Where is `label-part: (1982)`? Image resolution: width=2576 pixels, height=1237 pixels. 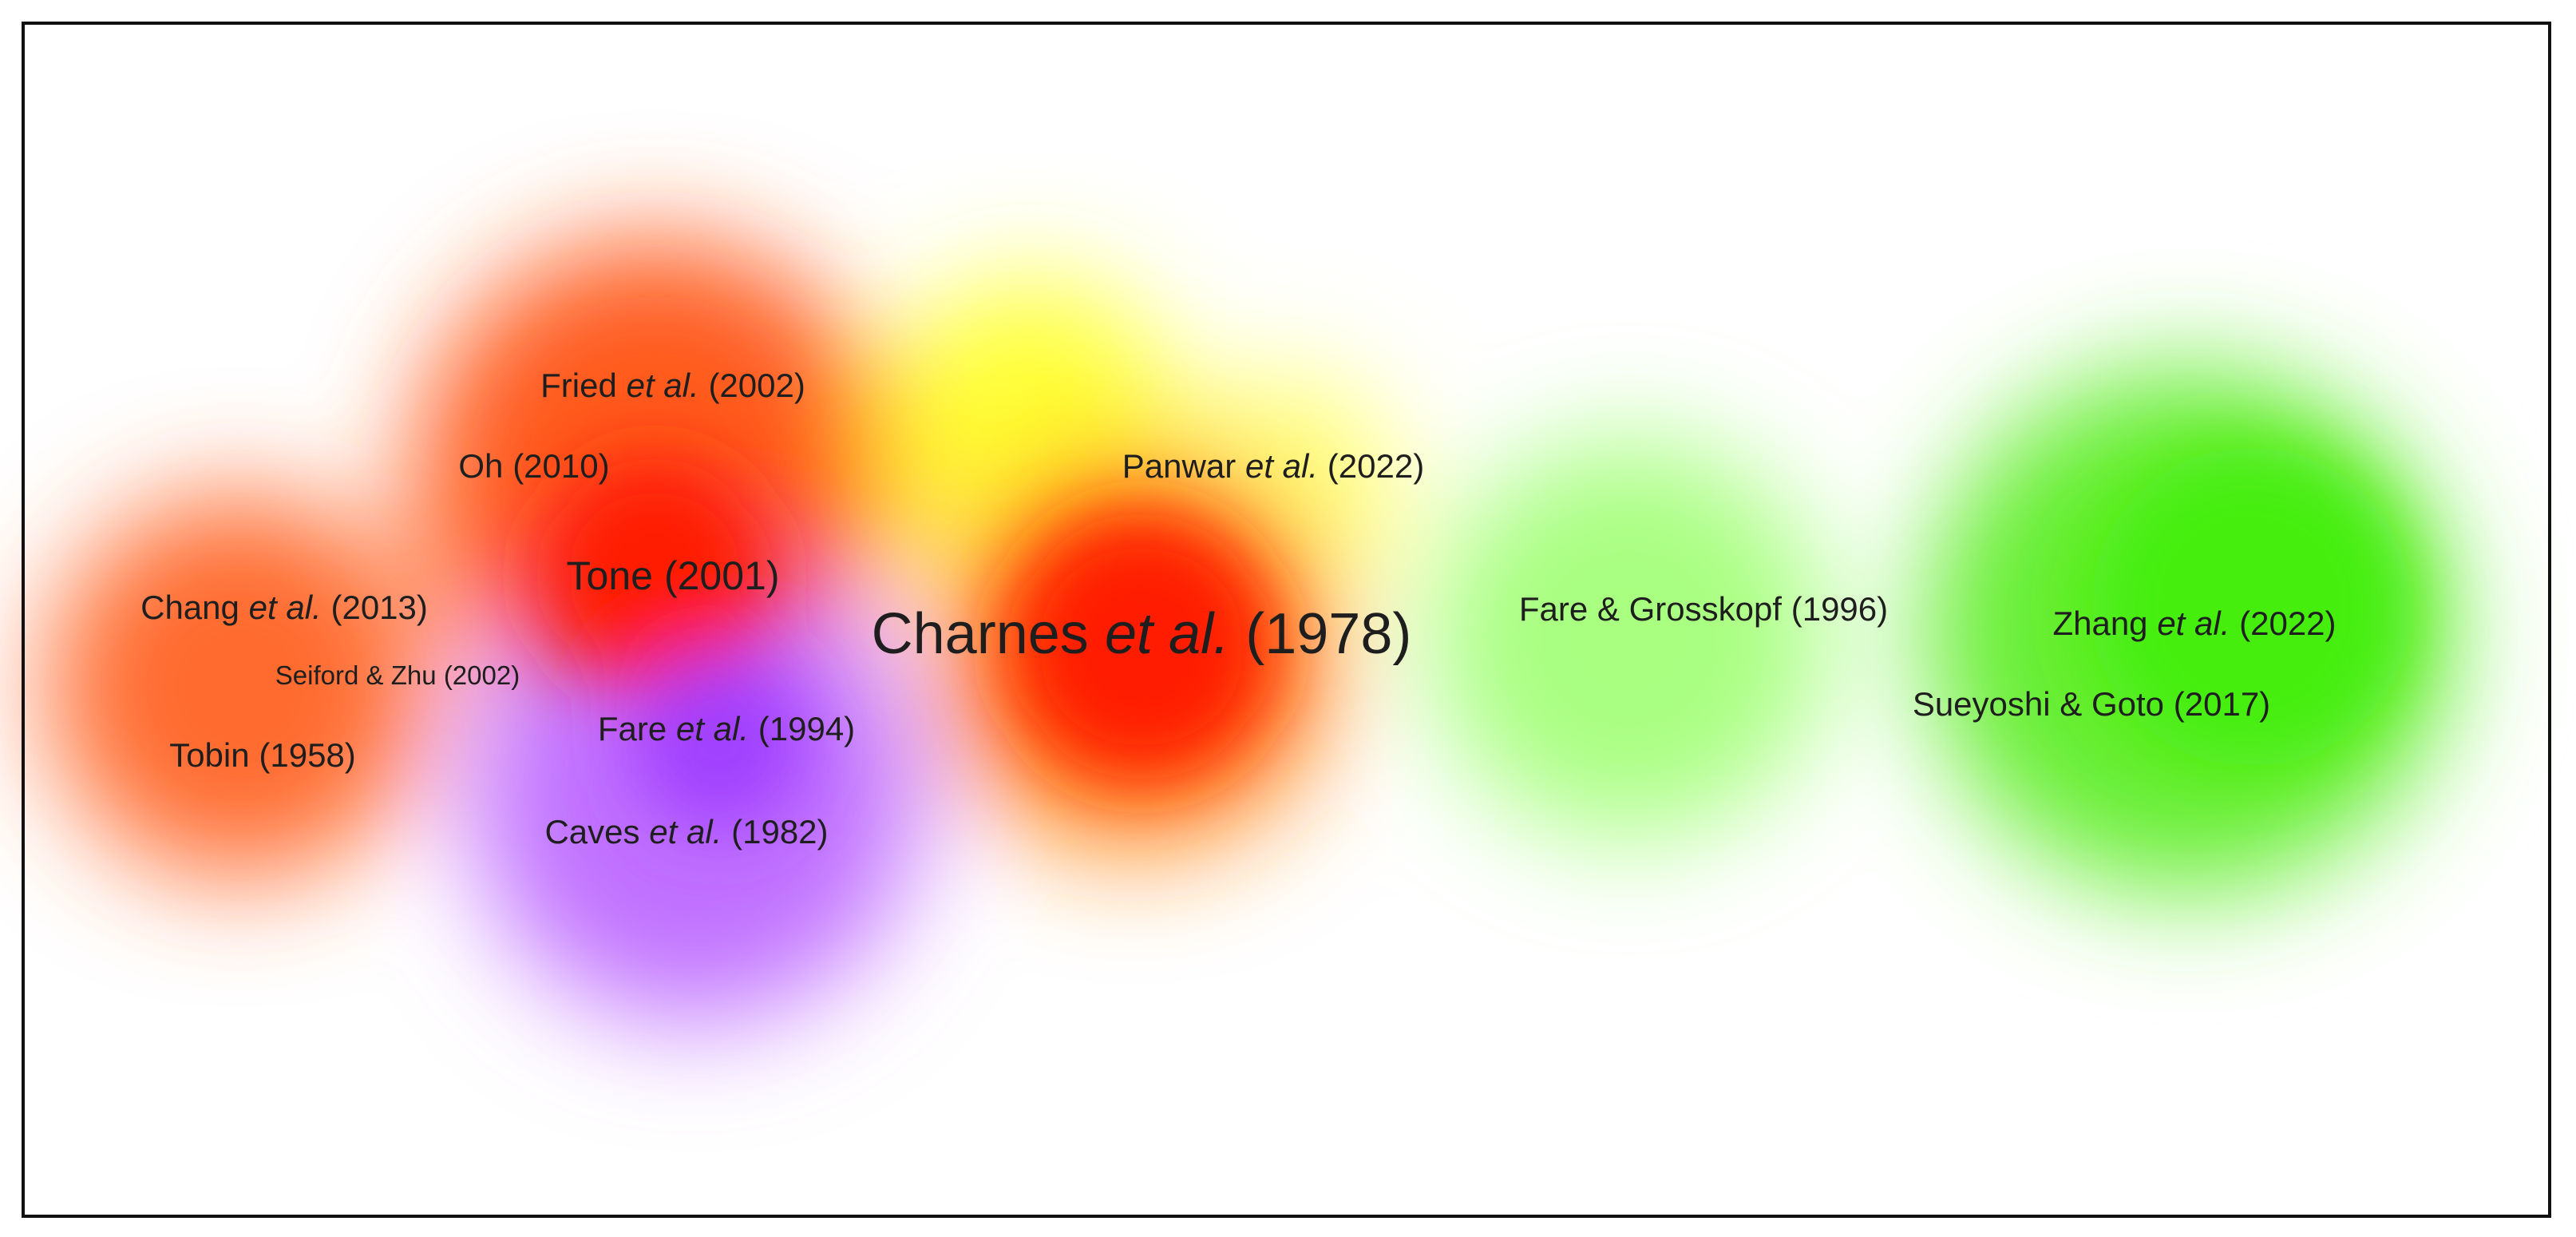
label-part: (1982) is located at coordinates (780, 831).